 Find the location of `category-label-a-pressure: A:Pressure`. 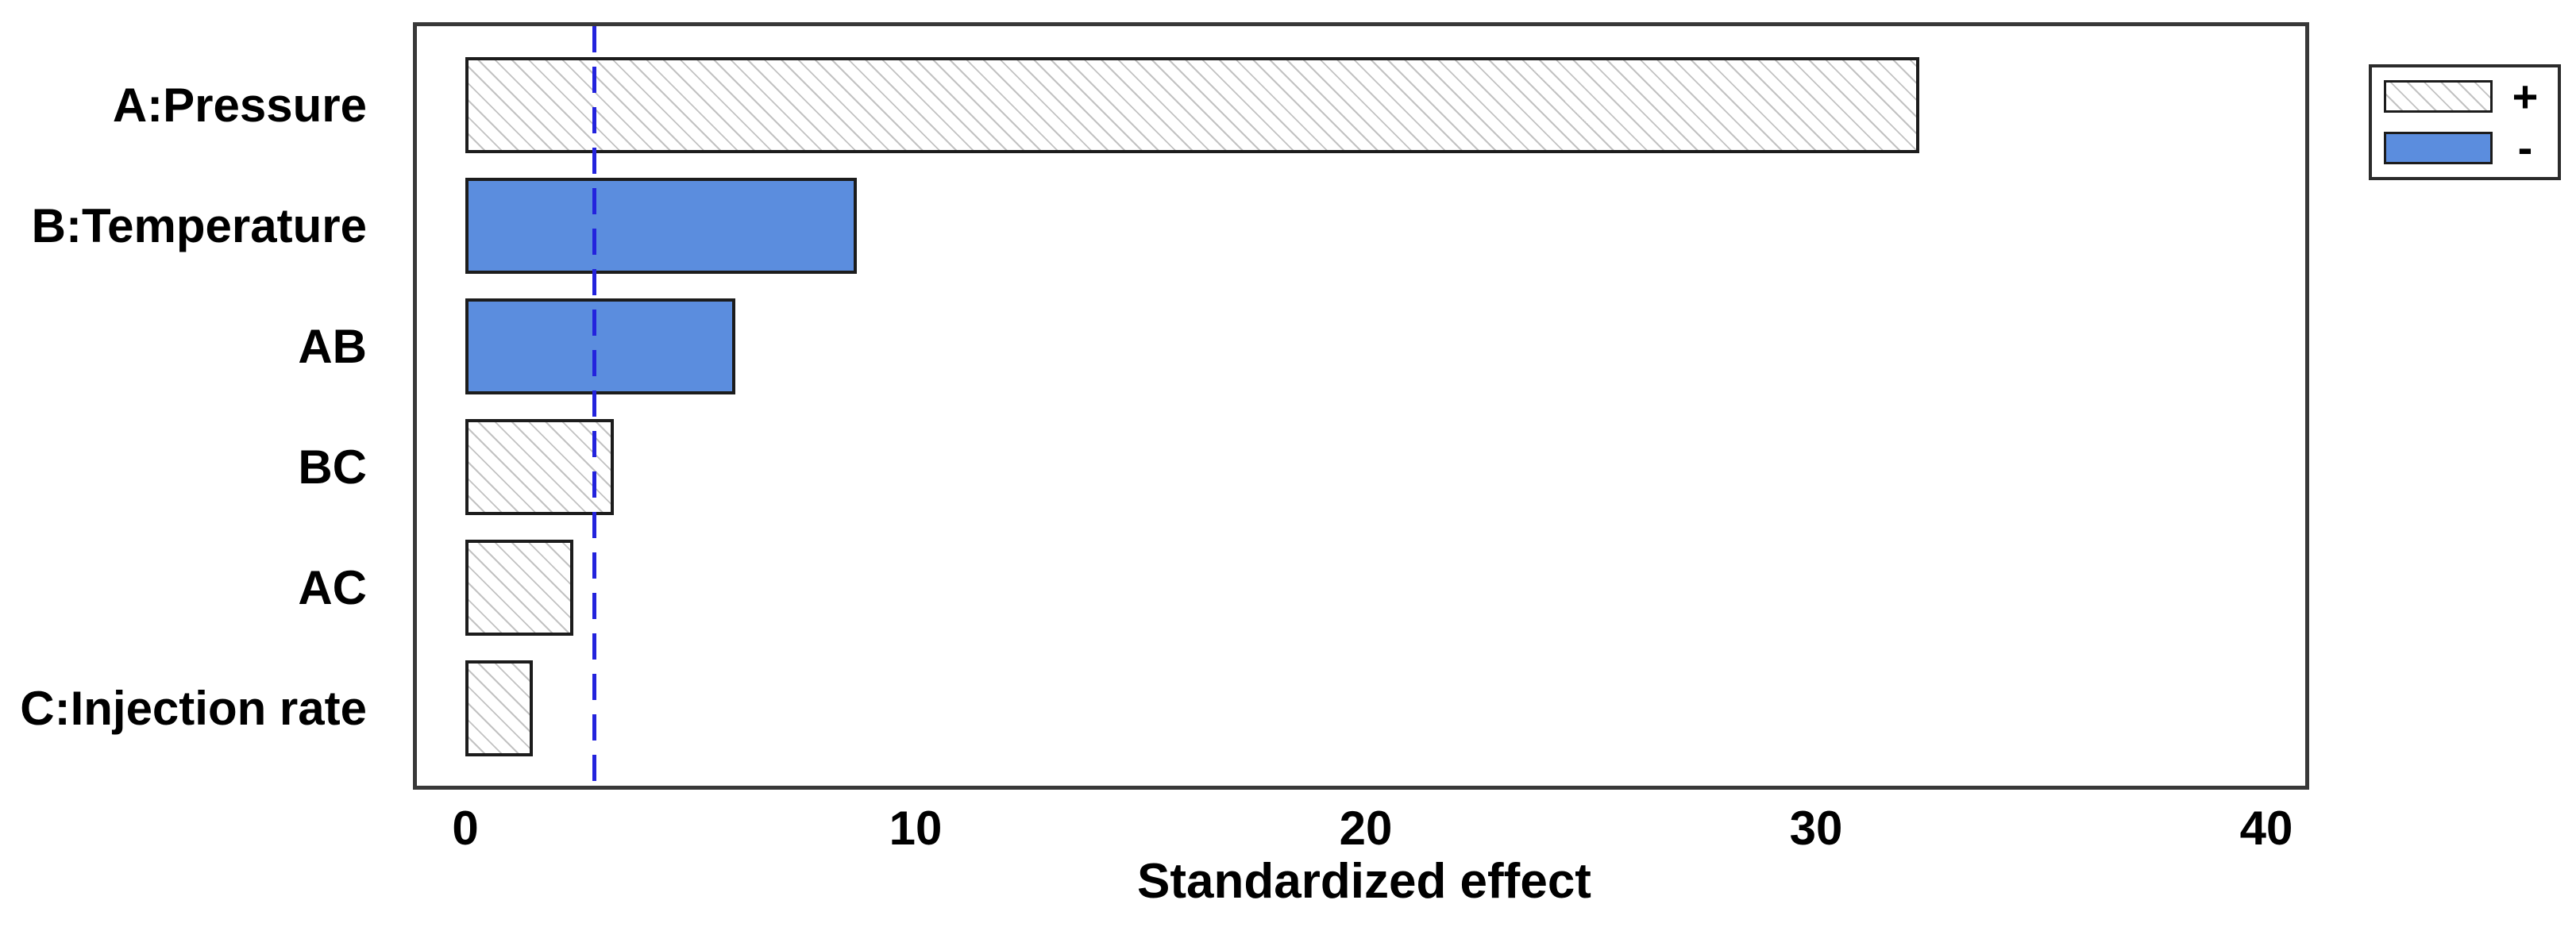

category-label-a-pressure: A:Pressure is located at coordinates (239, 105).